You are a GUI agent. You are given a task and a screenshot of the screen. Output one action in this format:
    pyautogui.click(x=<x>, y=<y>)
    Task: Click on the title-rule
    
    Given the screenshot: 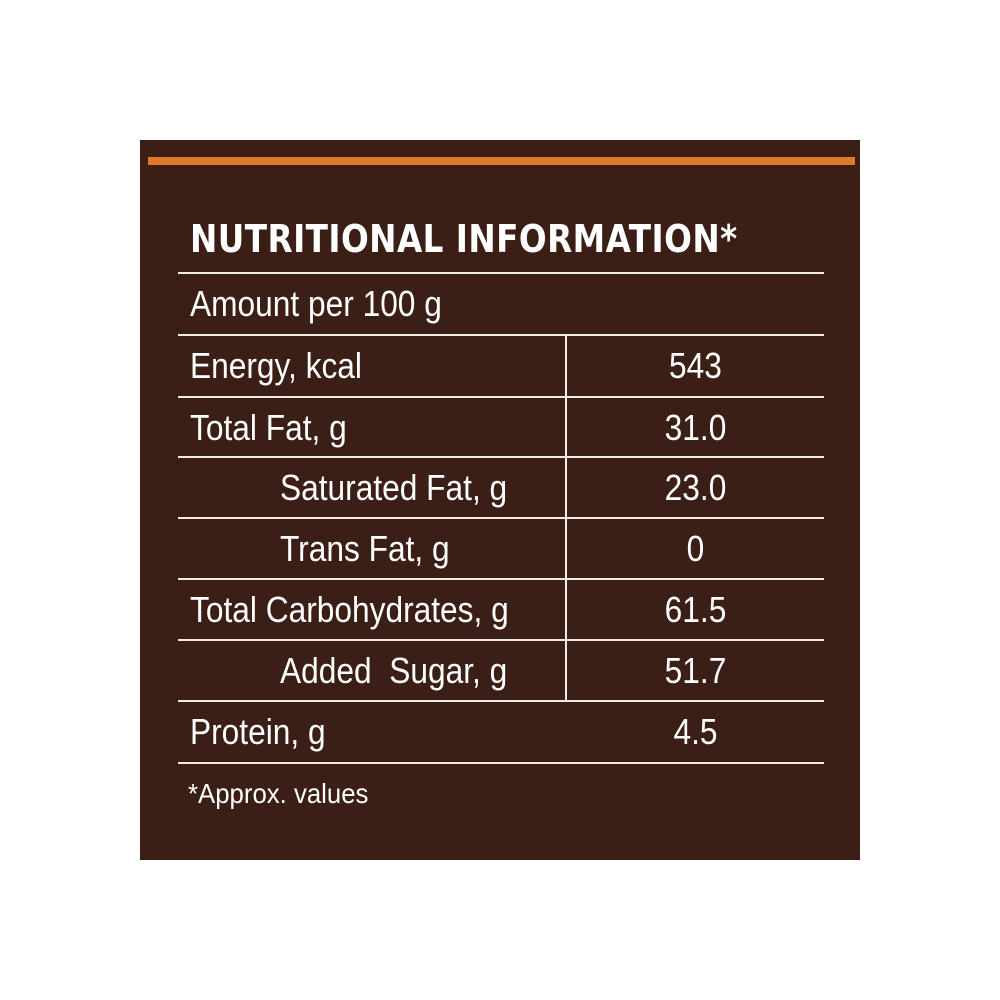 What is the action you would take?
    pyautogui.click(x=501, y=273)
    